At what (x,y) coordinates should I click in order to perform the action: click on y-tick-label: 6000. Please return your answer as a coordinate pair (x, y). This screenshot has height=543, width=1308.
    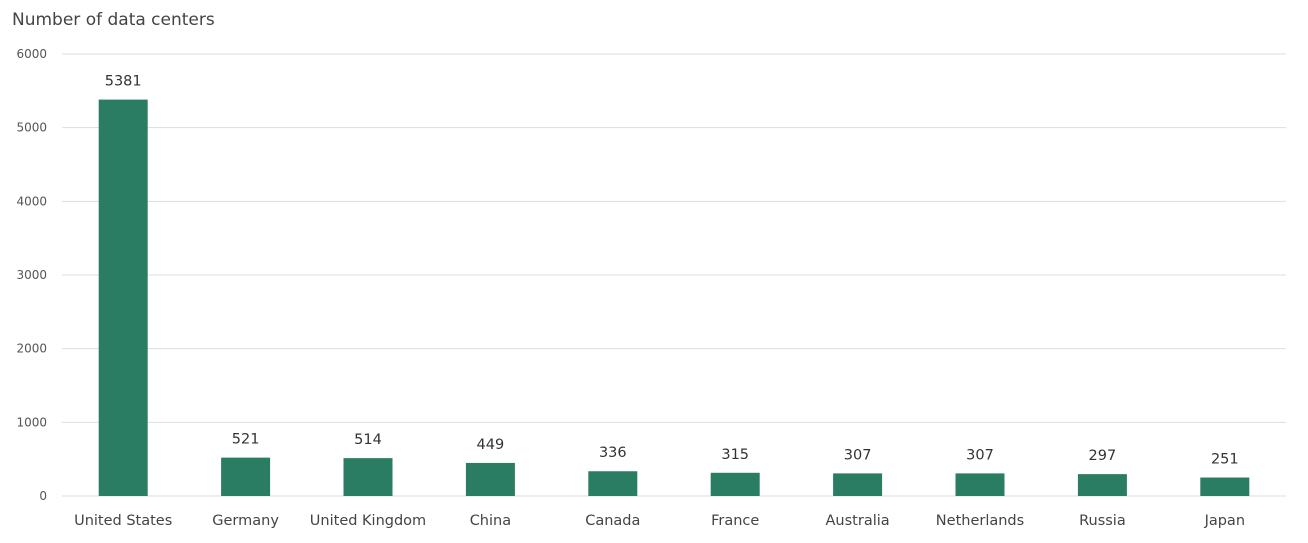
    Looking at the image, I should click on (31, 54).